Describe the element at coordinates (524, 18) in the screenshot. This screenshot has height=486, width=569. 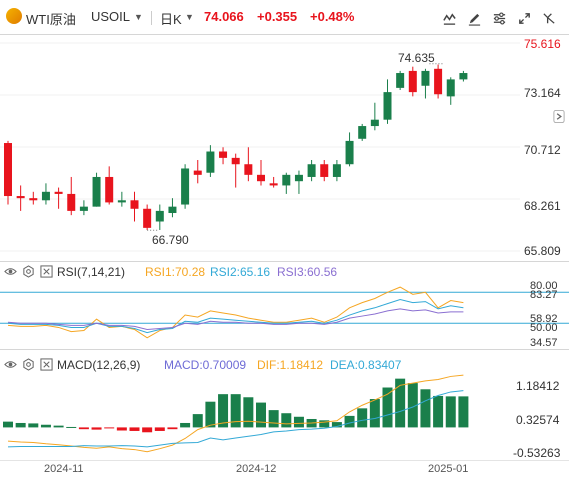
I see `fullscreen-icon` at that location.